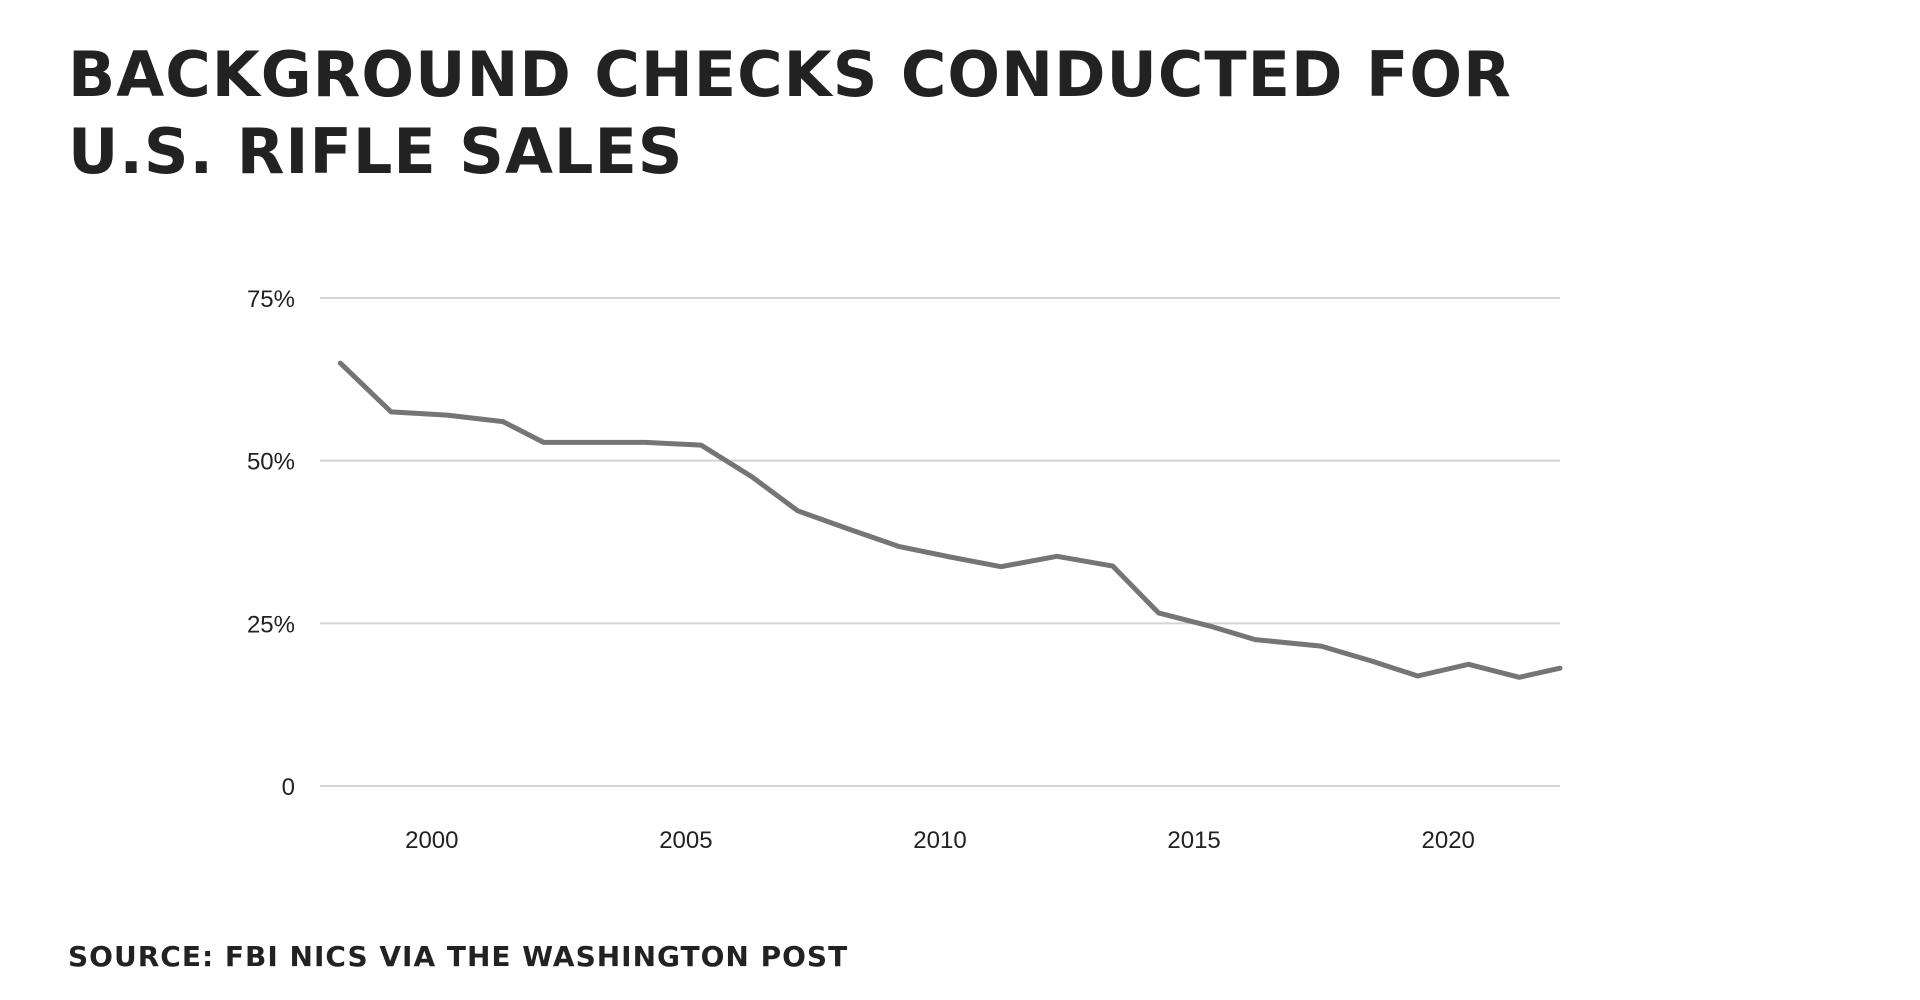 This screenshot has width=1920, height=1000. Describe the element at coordinates (458, 956) in the screenshot. I see `source-note: SOURCE: FBI NICS VIA THE WASHINGTON POST` at that location.